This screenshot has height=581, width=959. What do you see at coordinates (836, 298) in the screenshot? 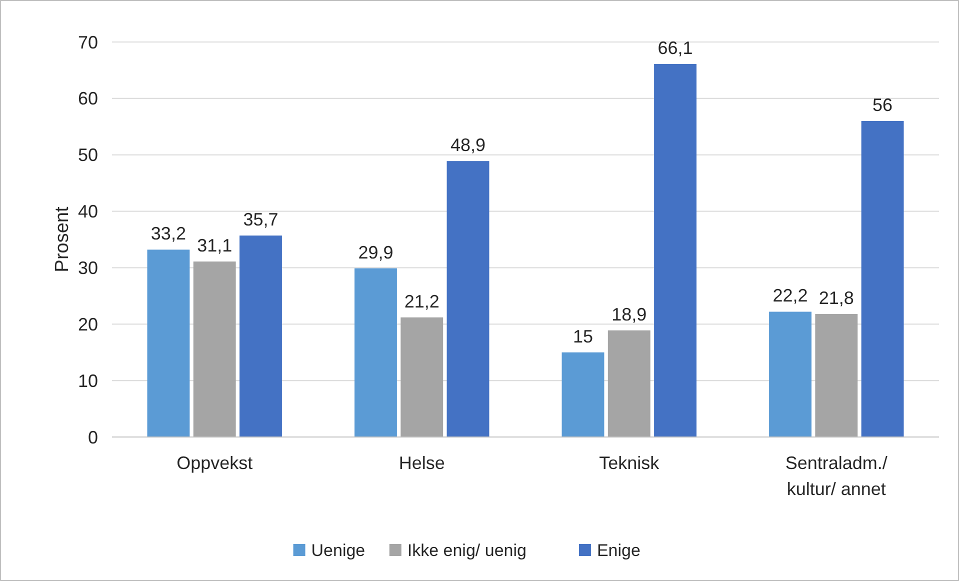
I see `data-label: 21,8` at bounding box center [836, 298].